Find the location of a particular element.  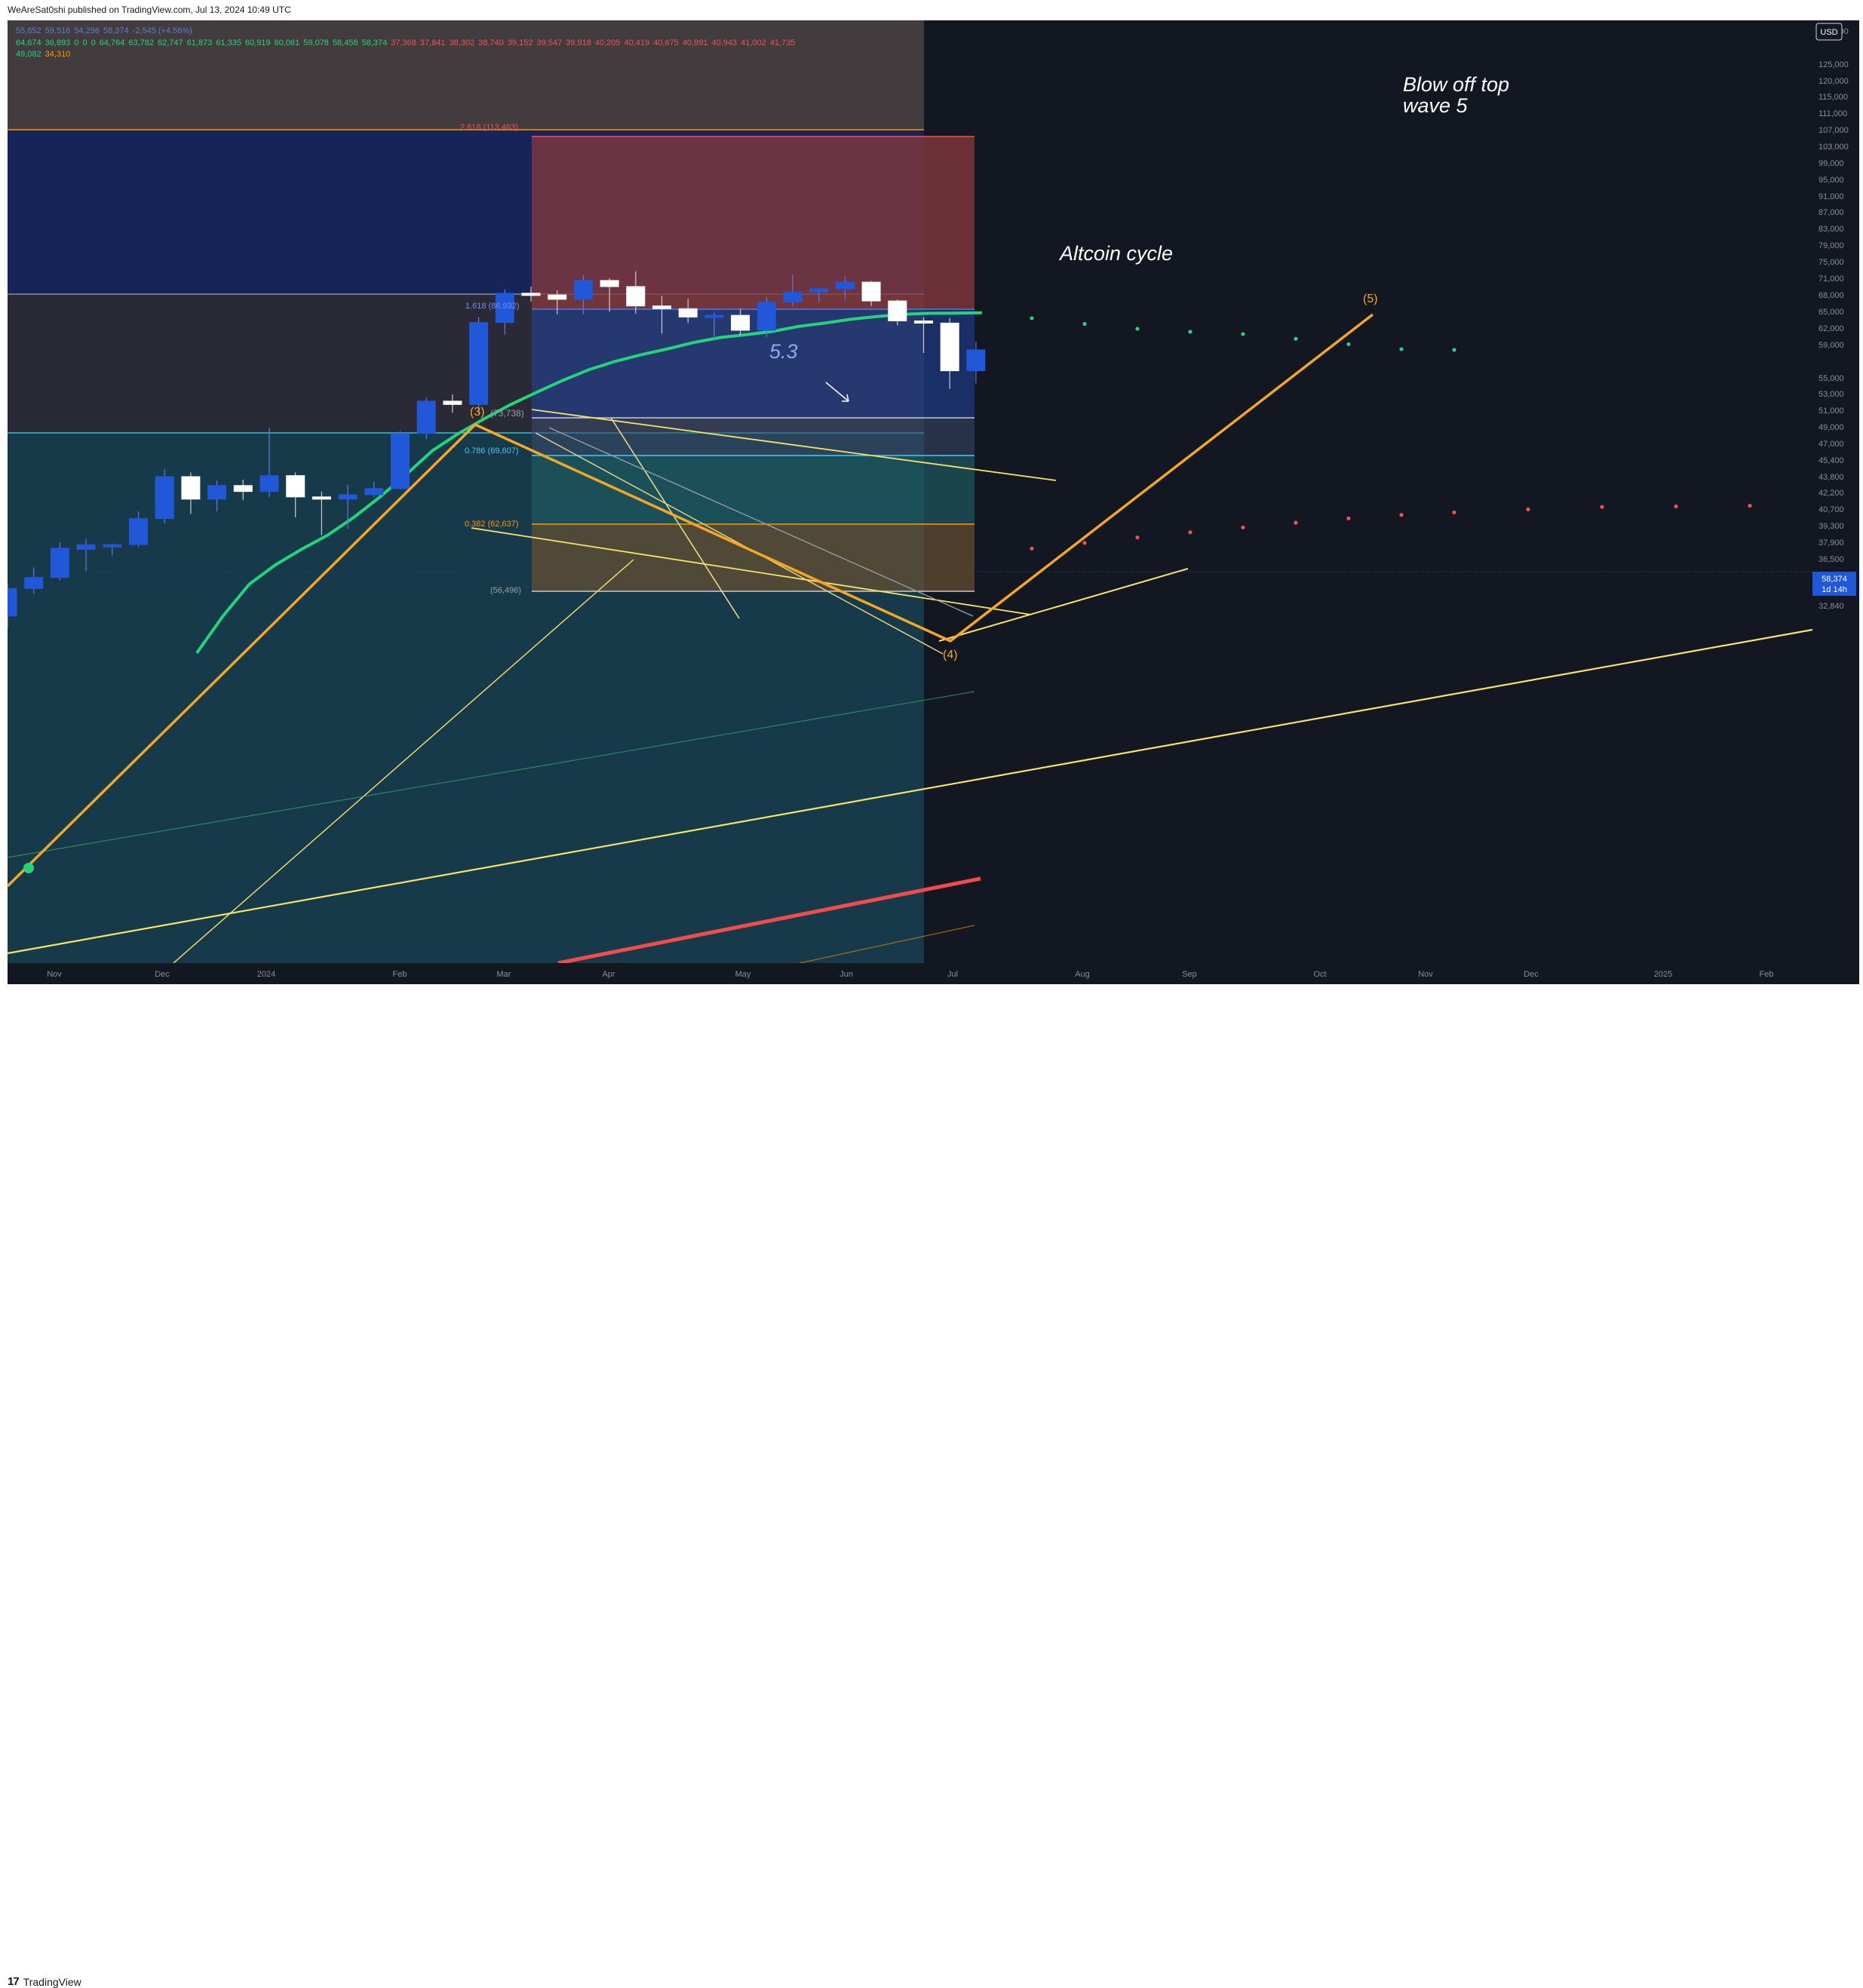

trendline-wave4-support is located at coordinates (1063, 605).